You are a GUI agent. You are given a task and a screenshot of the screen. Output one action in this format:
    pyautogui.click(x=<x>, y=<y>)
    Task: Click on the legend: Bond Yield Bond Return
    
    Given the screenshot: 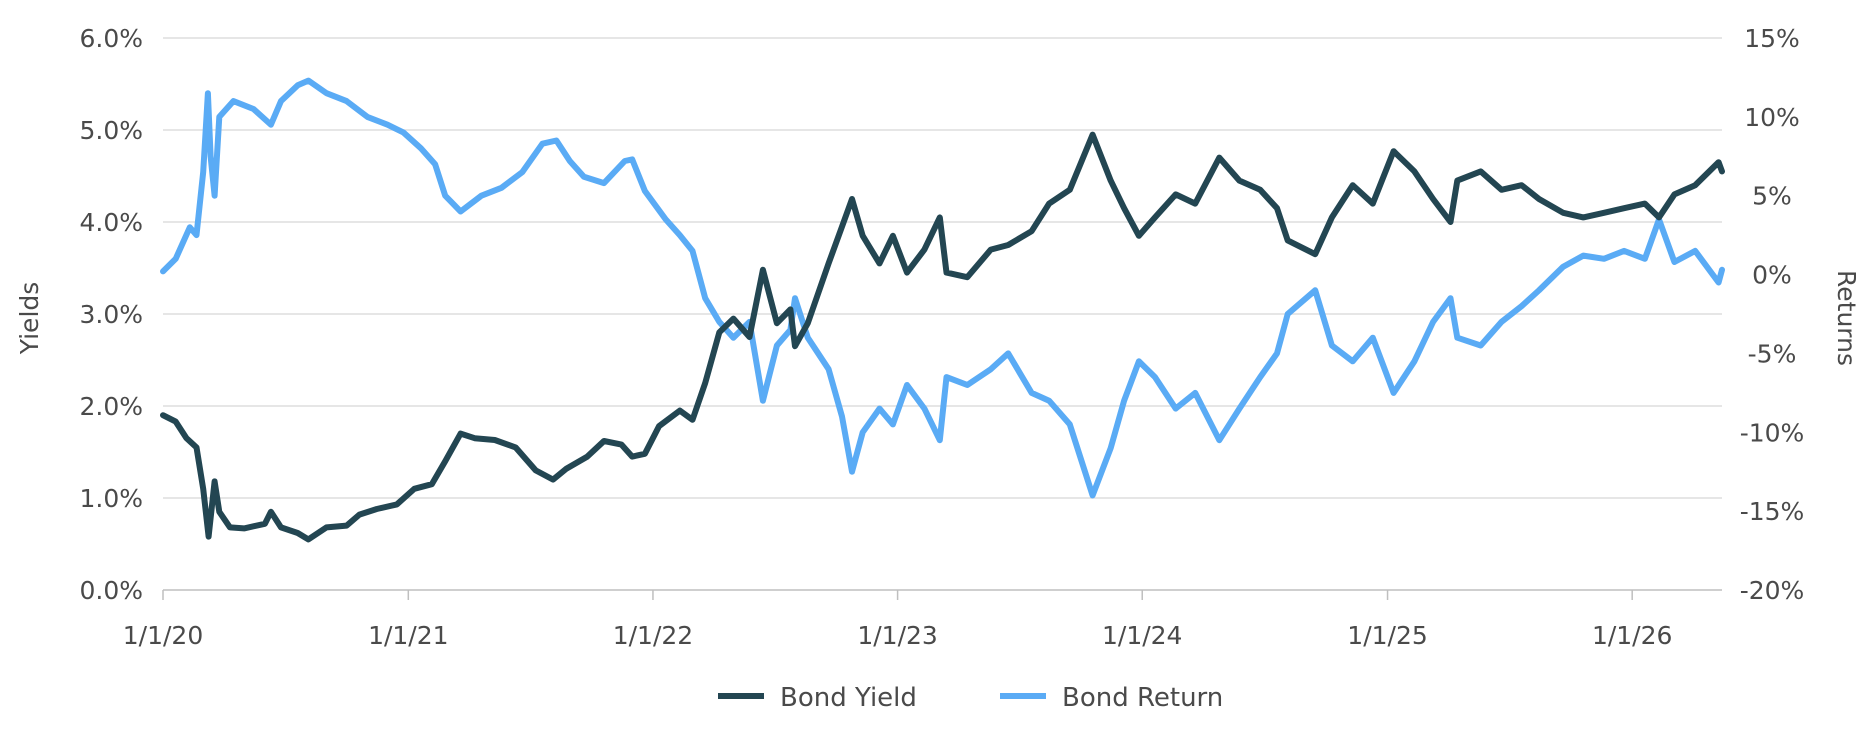 What is the action you would take?
    pyautogui.click(x=970, y=698)
    